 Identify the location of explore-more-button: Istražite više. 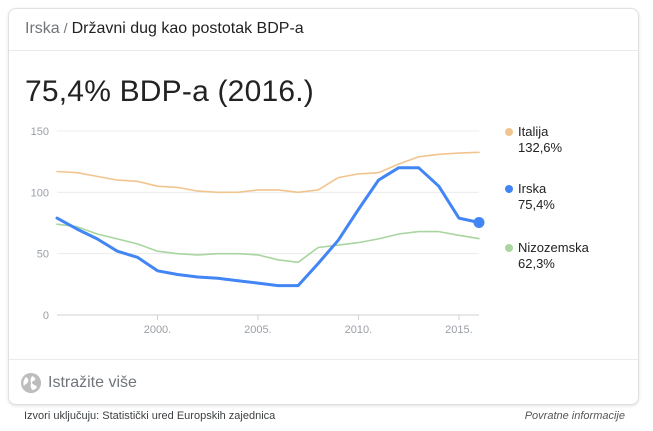
(79, 383).